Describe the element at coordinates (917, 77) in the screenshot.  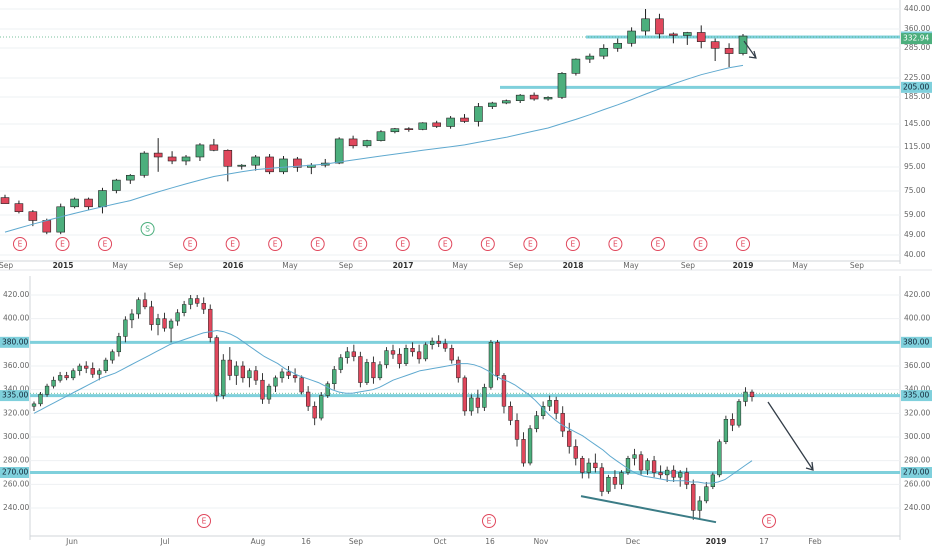
I see `price-tick-label-top: 225.00` at that location.